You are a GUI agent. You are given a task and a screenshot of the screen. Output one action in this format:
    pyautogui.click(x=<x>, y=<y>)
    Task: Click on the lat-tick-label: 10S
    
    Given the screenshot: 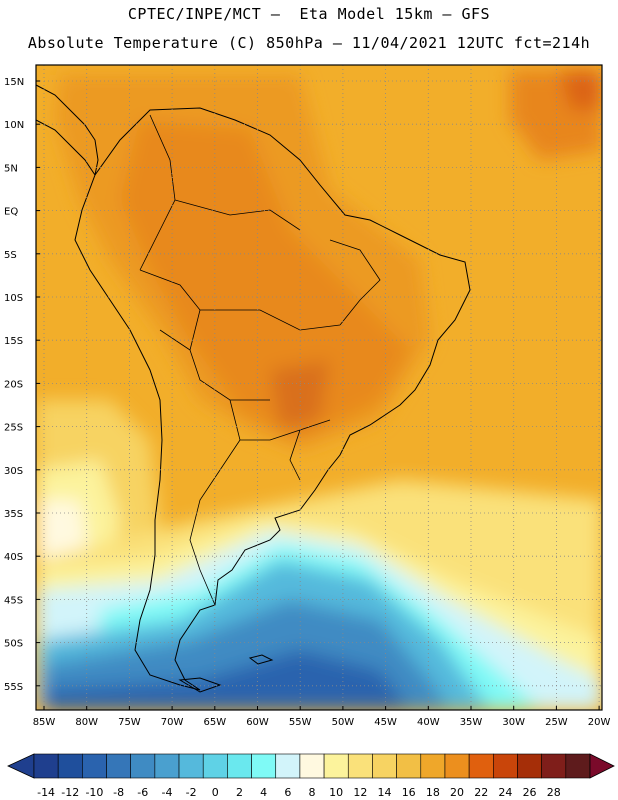 What is the action you would take?
    pyautogui.click(x=13, y=298)
    